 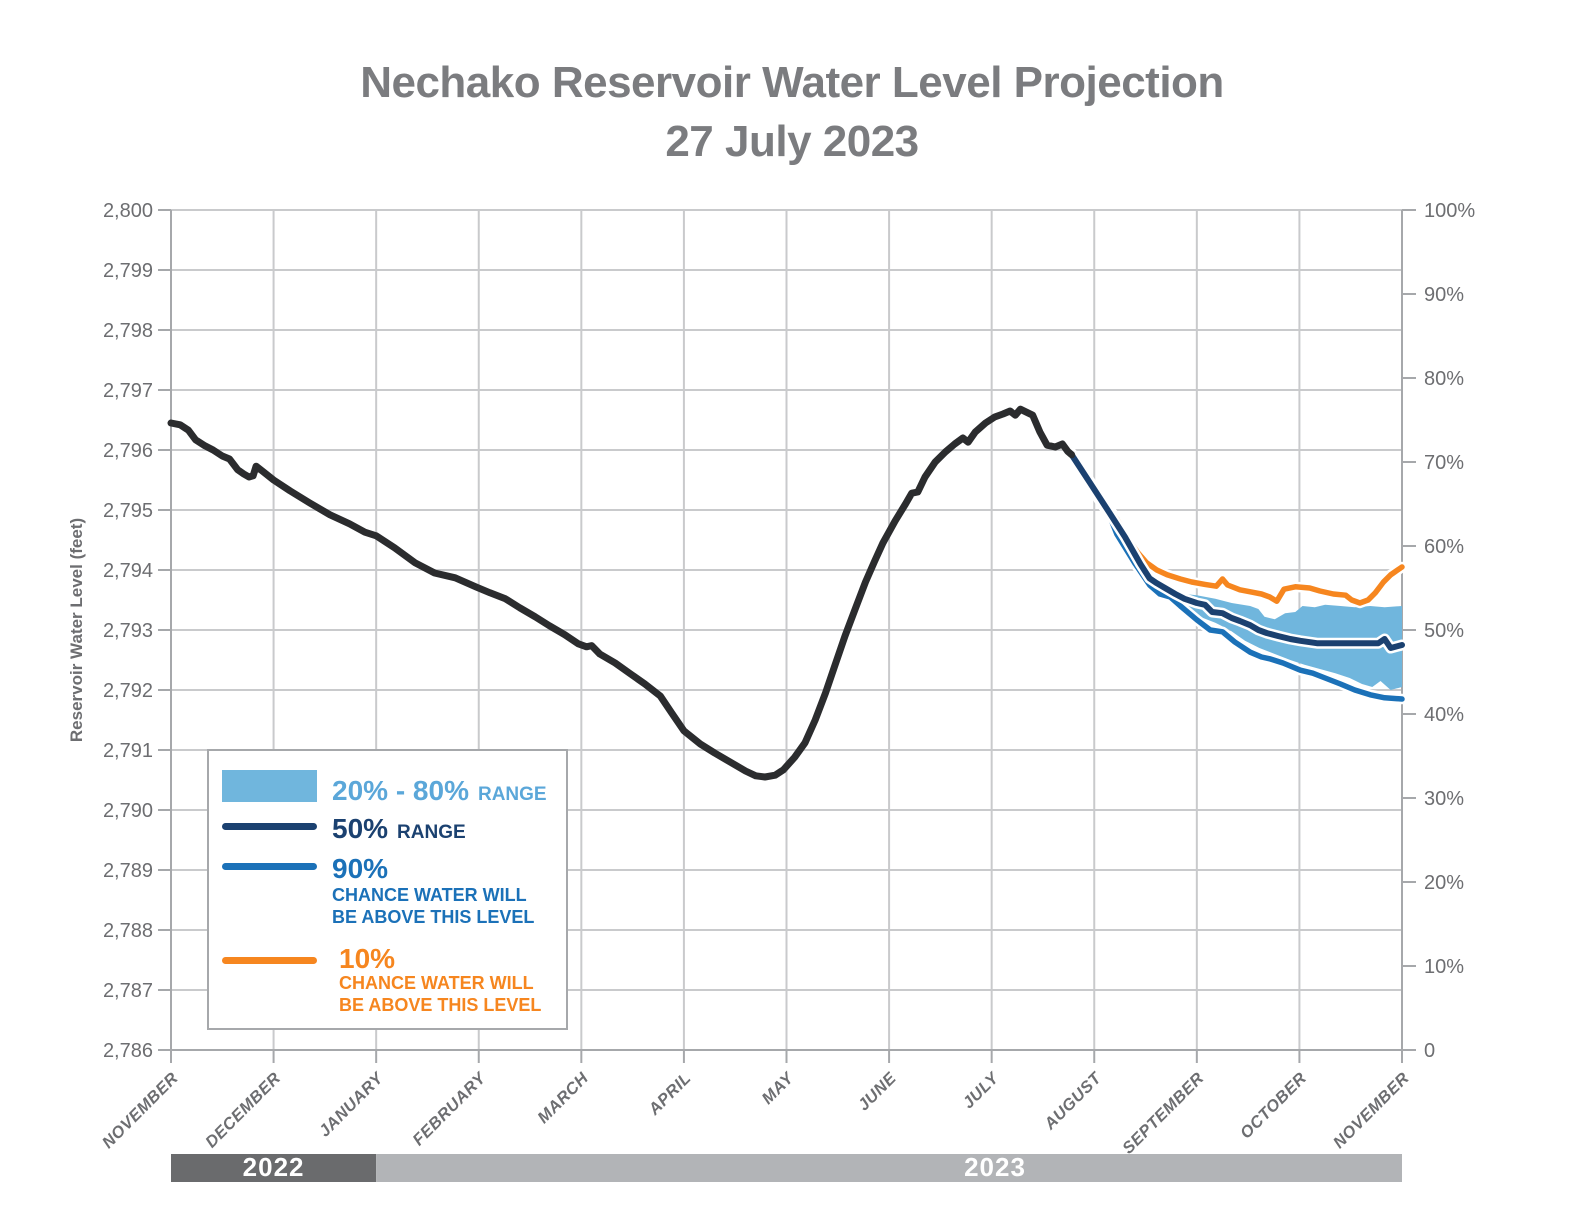 I want to click on legend-band-big: 20% - 80%, so click(x=400, y=790).